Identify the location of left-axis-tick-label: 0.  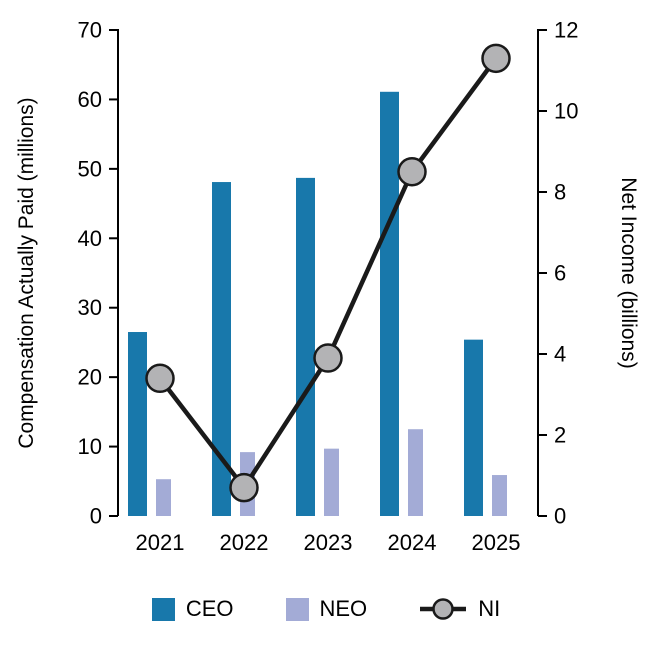
(96, 515).